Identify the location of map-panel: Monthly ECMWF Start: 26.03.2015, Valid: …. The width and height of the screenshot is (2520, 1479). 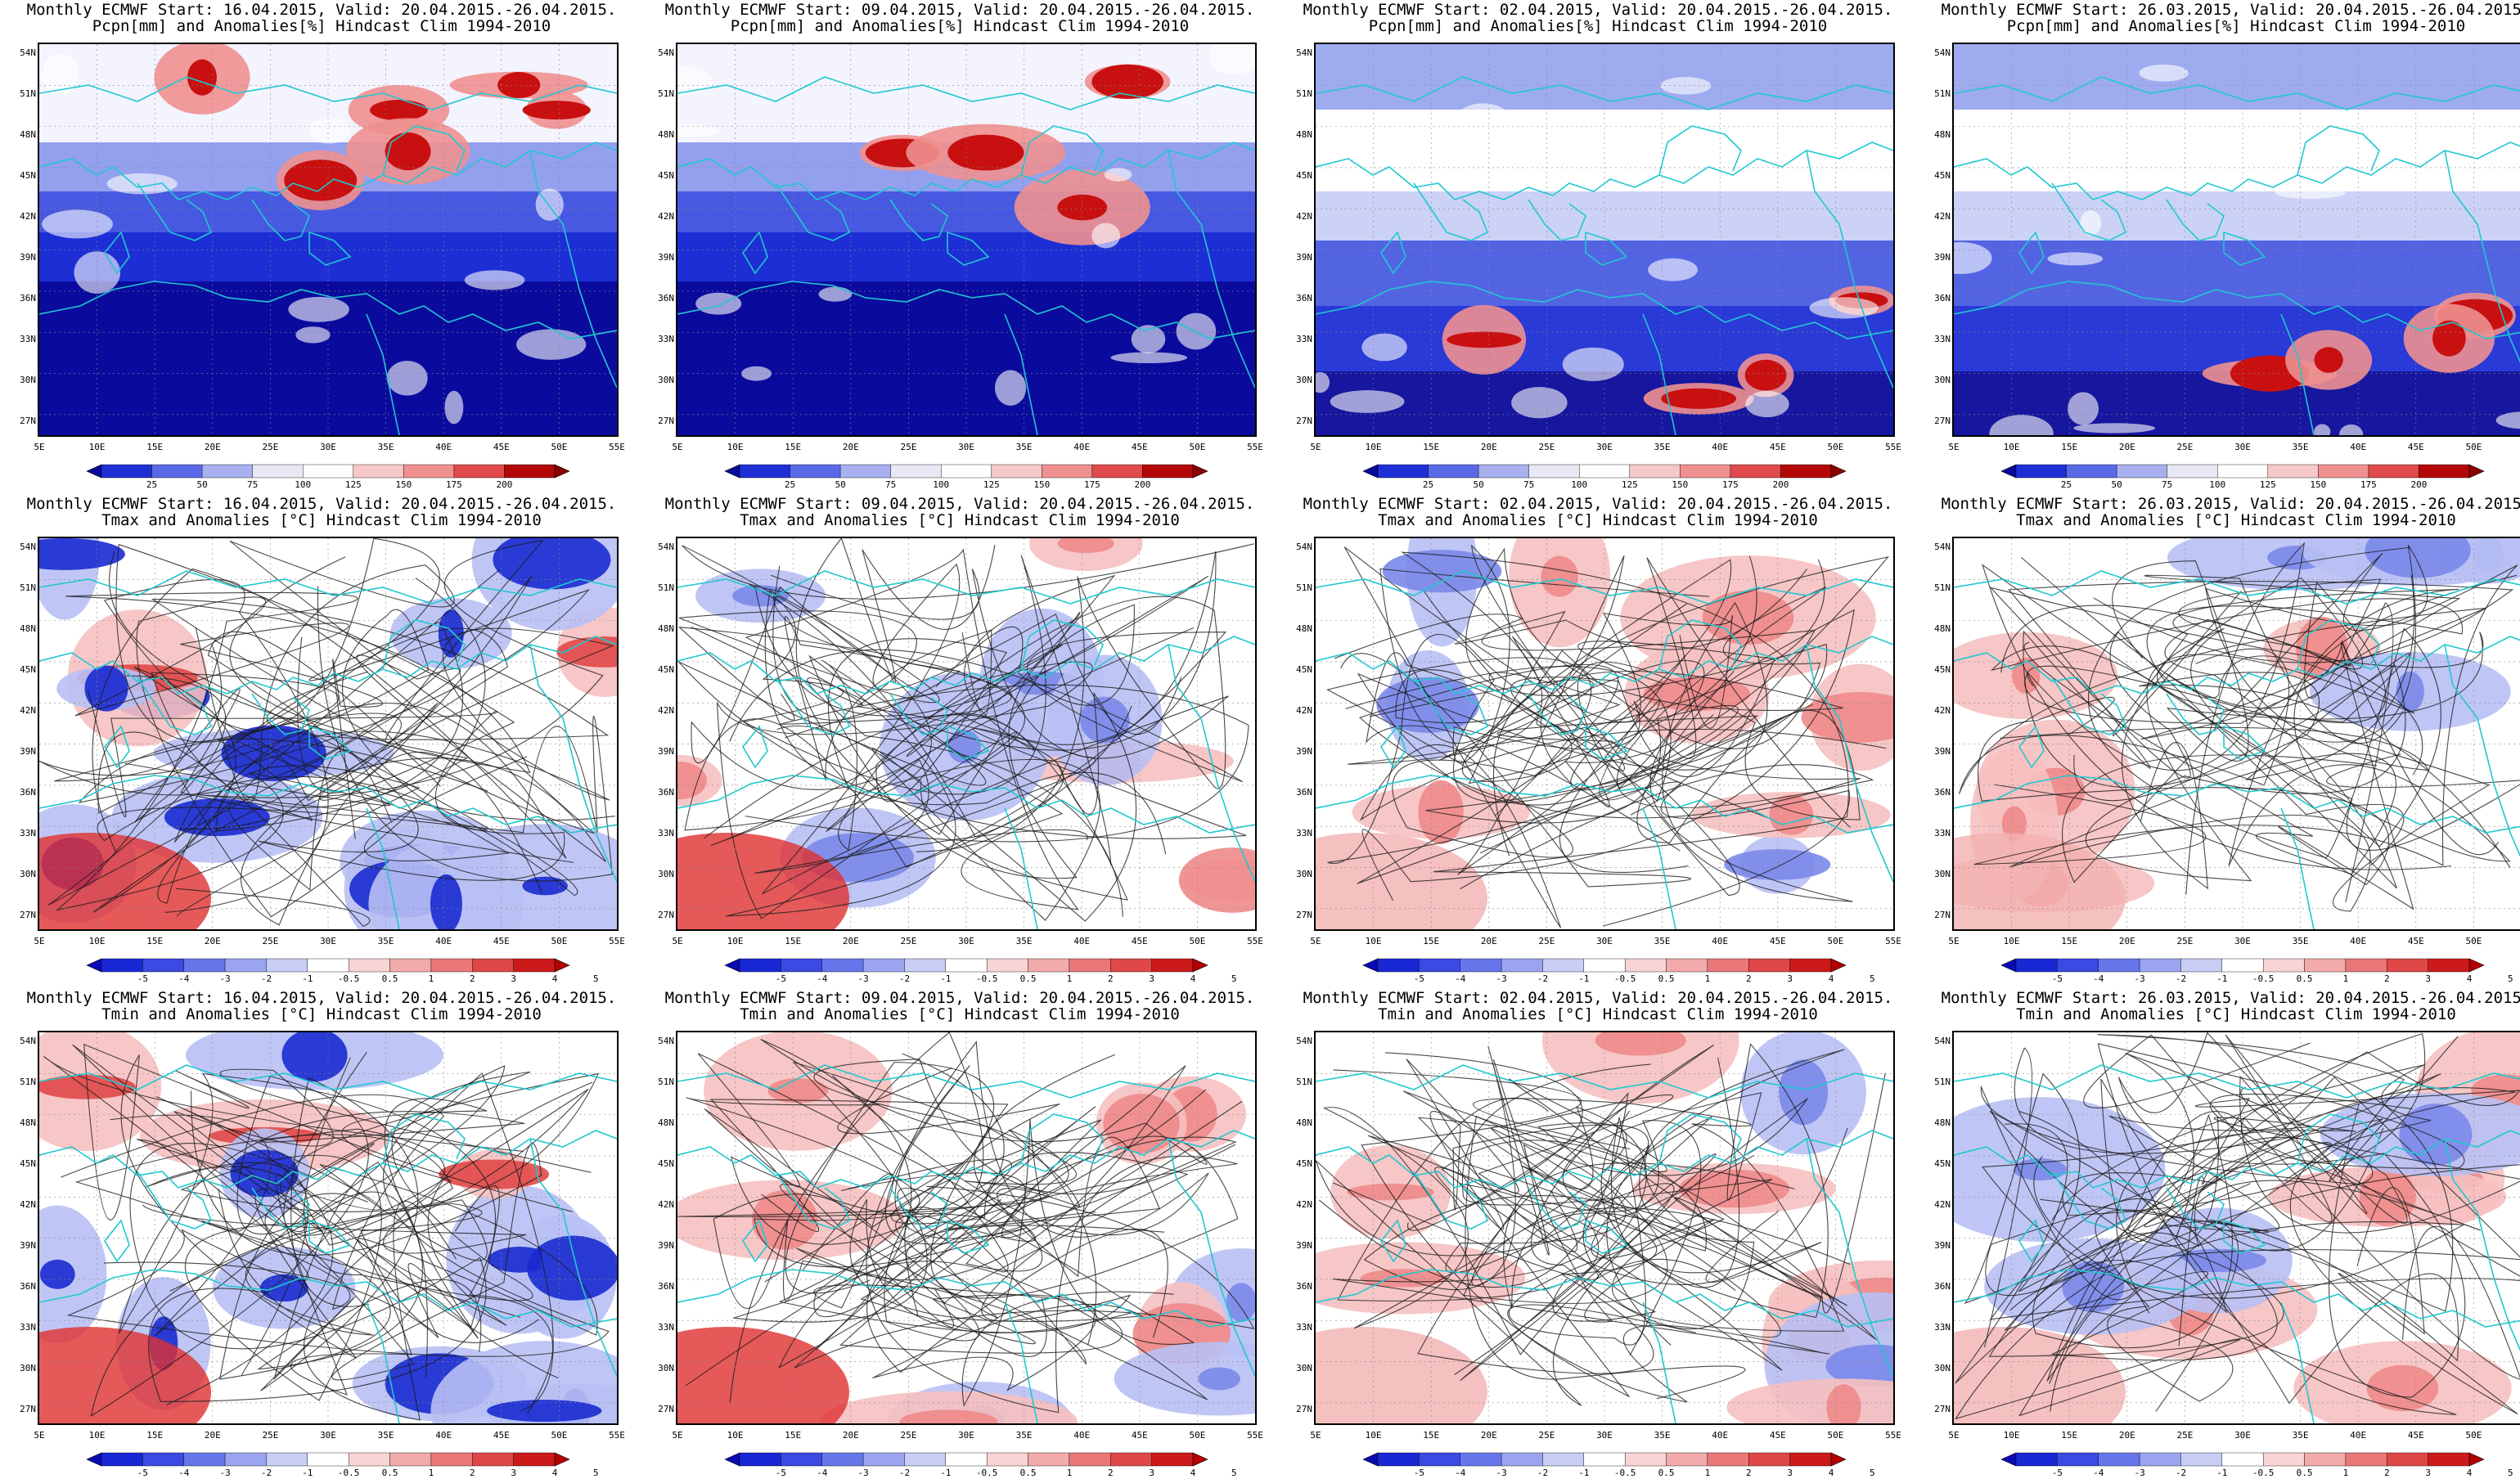
(2221, 739).